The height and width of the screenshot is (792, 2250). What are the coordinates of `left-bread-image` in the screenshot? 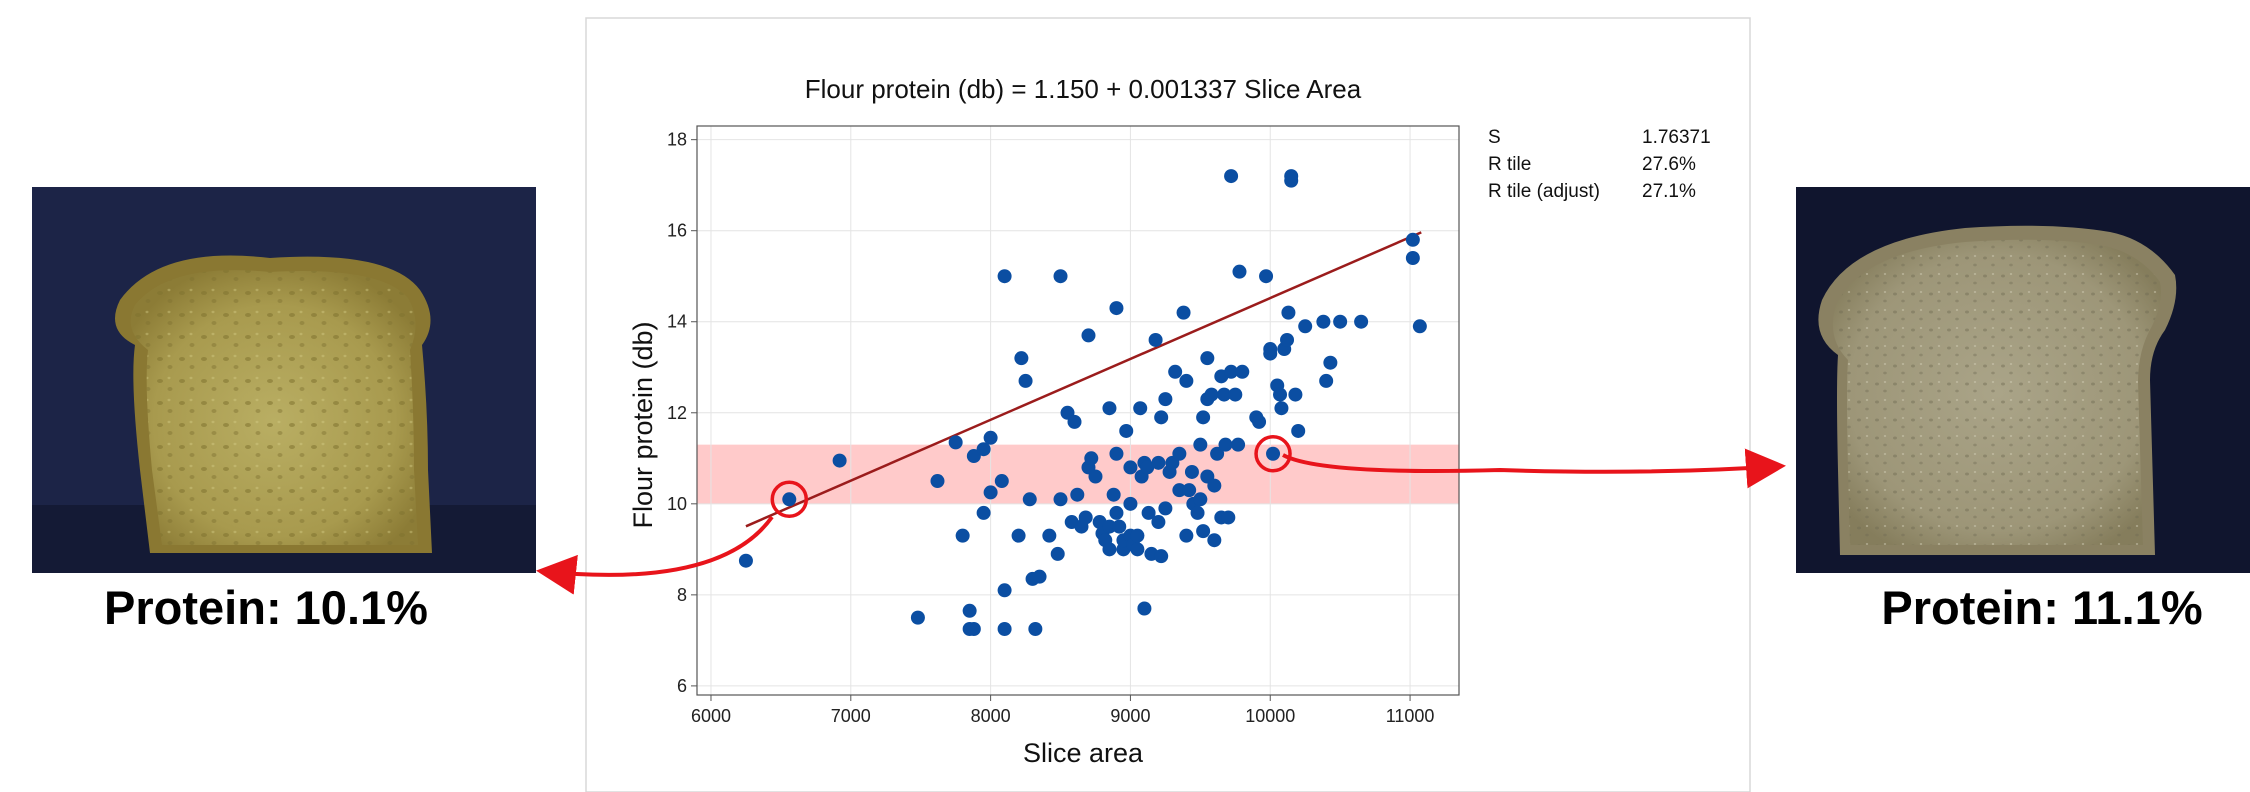 It's located at (284, 380).